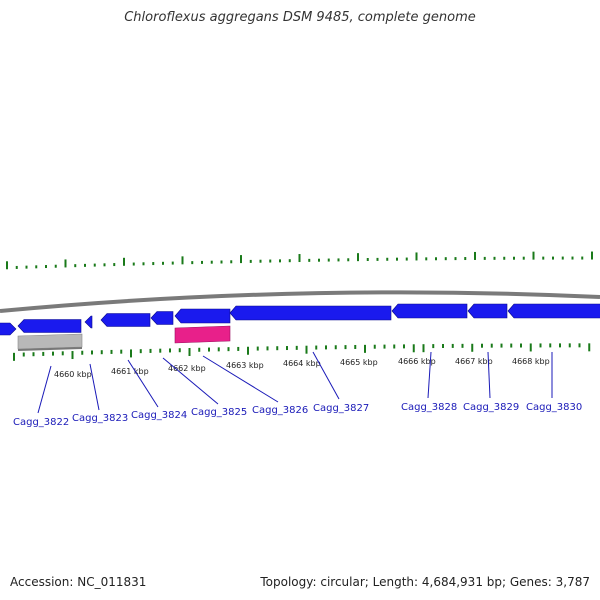  What do you see at coordinates (300, 327) in the screenshot?
I see `gene-track` at bounding box center [300, 327].